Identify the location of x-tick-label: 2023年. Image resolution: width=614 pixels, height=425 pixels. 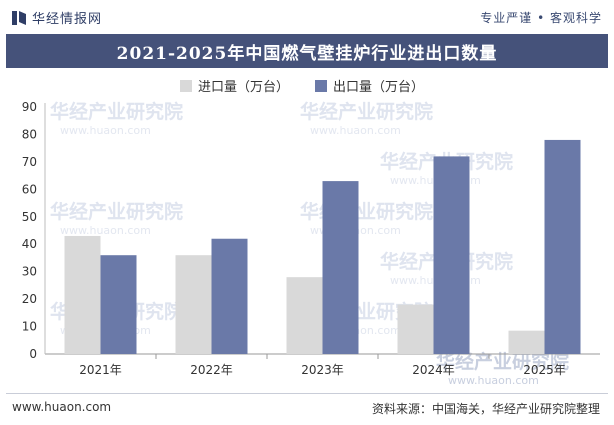
(322, 370).